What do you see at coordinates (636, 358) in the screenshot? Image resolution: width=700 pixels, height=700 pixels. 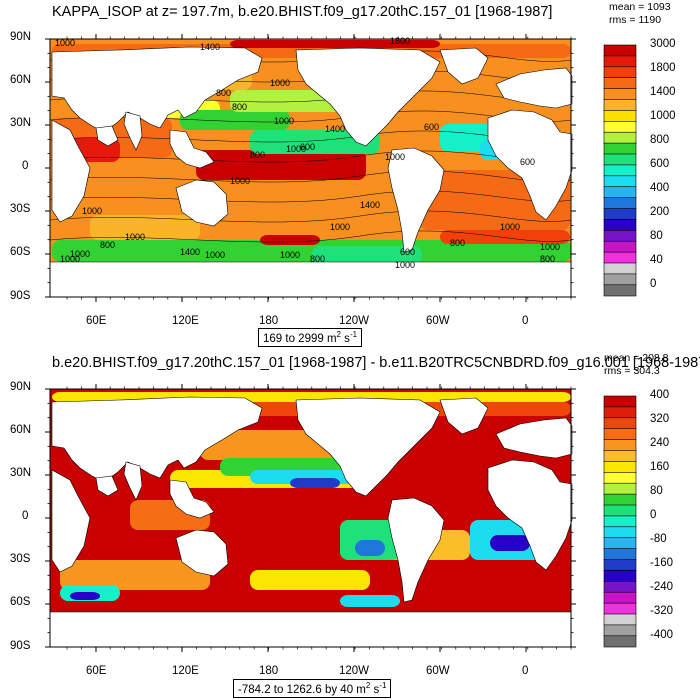 I see `stat-mean: mean = 208.8` at bounding box center [636, 358].